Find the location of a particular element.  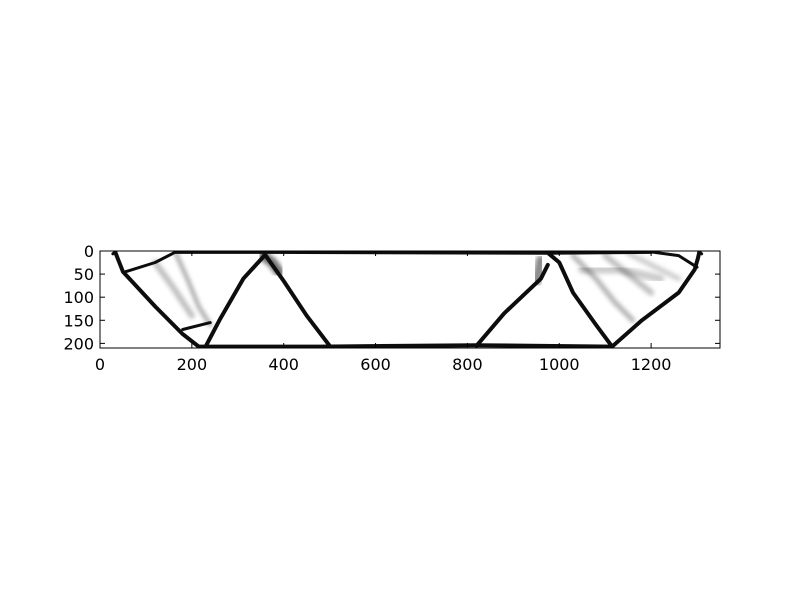

member-right-top-brace is located at coordinates (674, 260).